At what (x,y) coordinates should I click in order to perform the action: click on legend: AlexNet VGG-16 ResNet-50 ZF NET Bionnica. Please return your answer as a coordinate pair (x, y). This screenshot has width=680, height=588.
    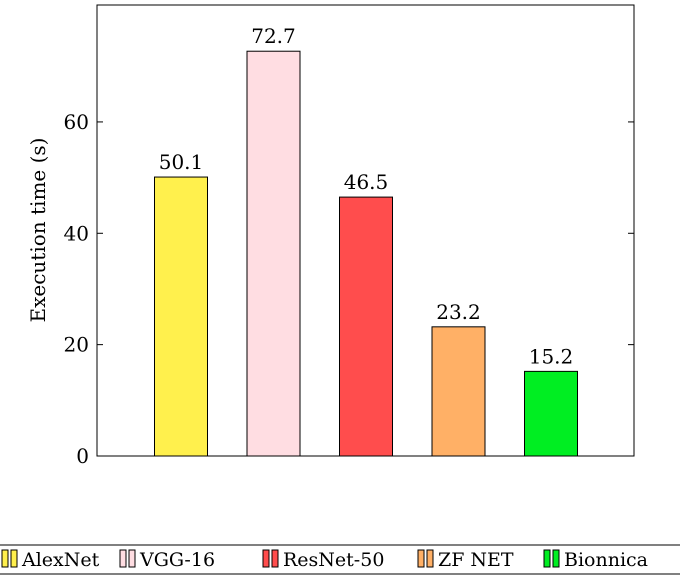
    Looking at the image, I should click on (340, 559).